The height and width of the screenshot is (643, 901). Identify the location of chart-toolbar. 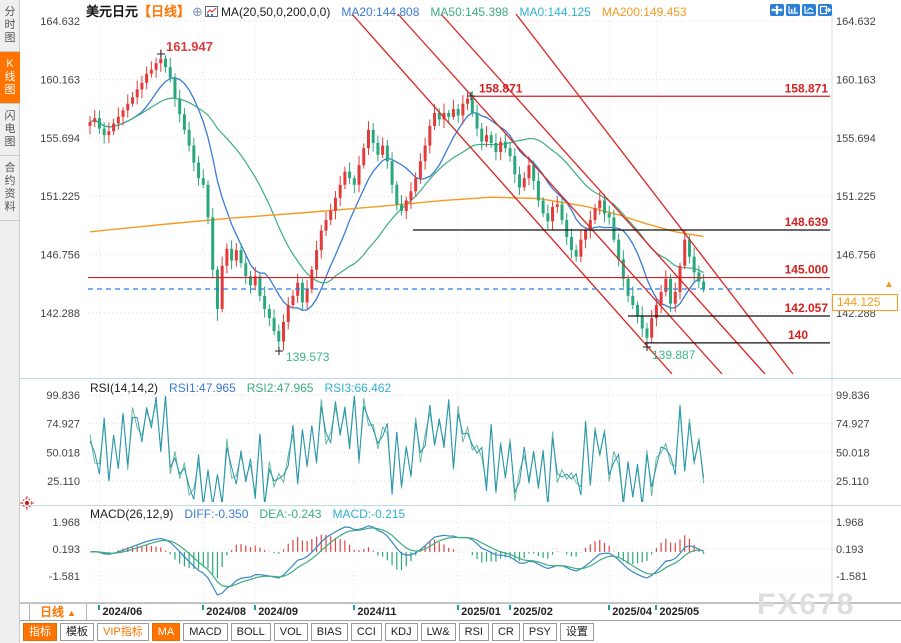
(800, 12).